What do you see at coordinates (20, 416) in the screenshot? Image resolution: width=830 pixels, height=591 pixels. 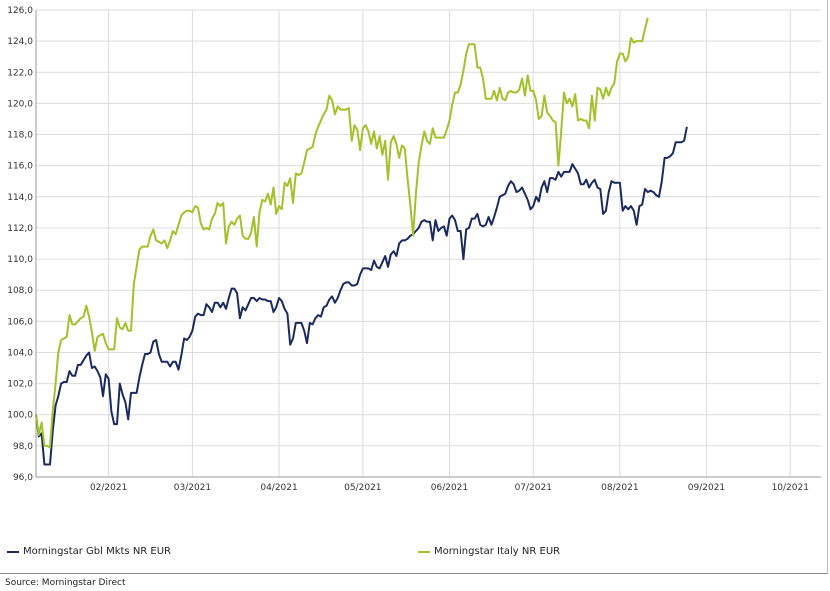 I see `y-tick-label: 100,0` at bounding box center [20, 416].